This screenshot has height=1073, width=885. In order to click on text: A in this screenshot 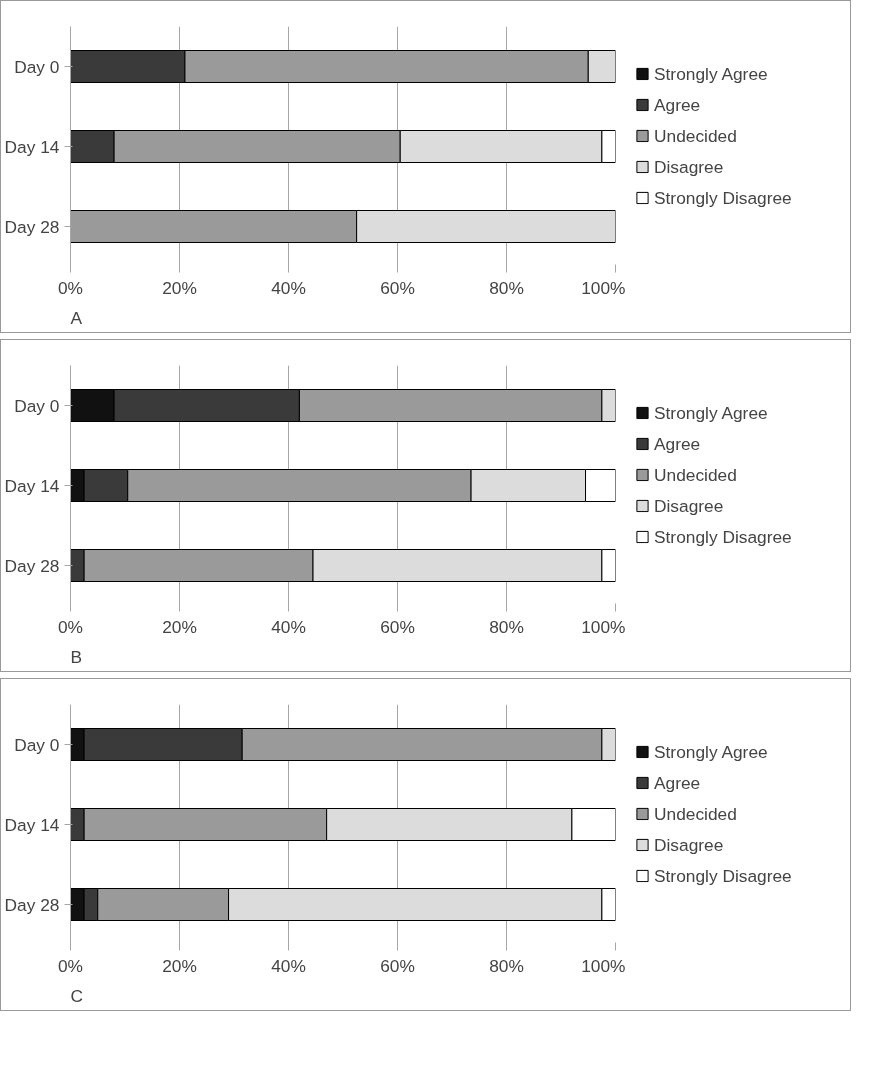, I will do `click(76, 317)`.